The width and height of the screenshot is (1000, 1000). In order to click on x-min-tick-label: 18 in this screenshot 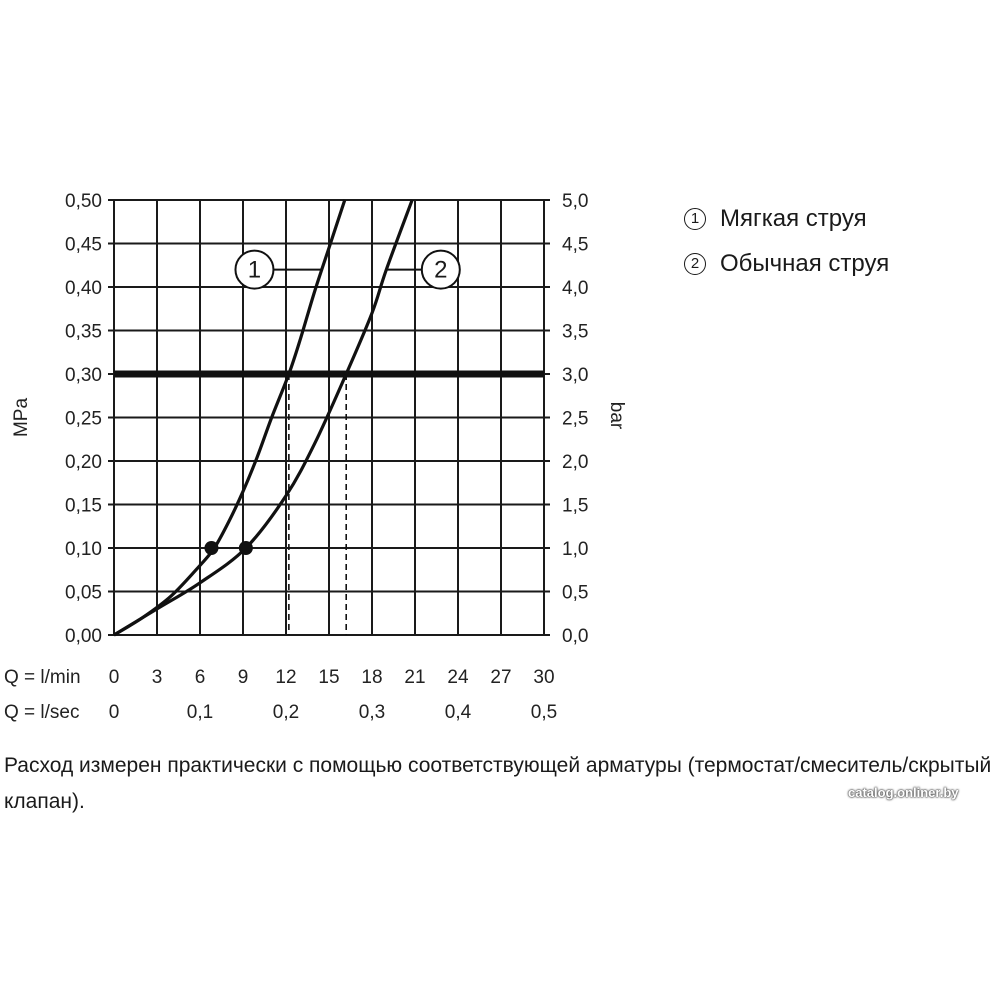, I will do `click(371, 677)`.